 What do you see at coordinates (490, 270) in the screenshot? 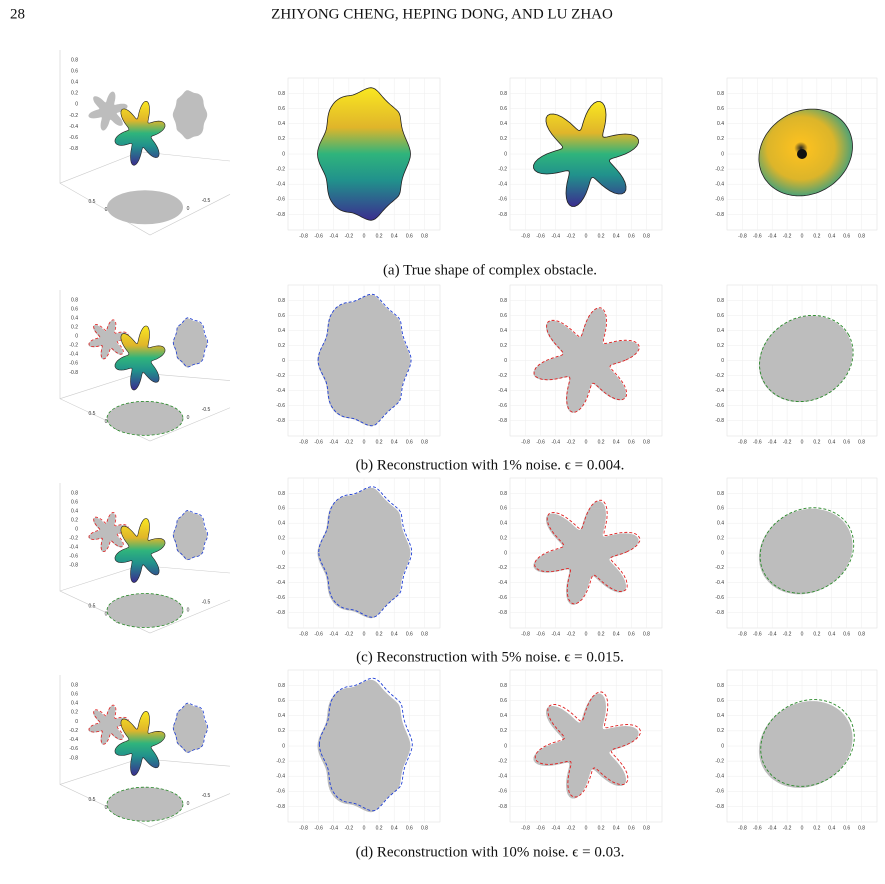
I see `caption: (a) True shape of complex obstacle.` at bounding box center [490, 270].